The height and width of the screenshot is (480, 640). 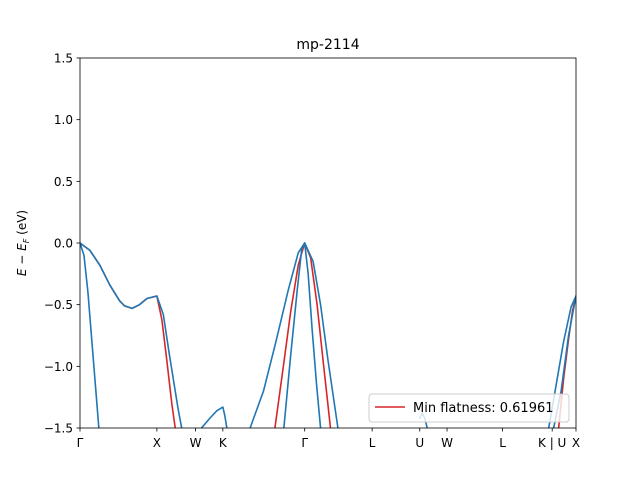 I want to click on y-tick-label: −1.5, so click(x=58, y=429).